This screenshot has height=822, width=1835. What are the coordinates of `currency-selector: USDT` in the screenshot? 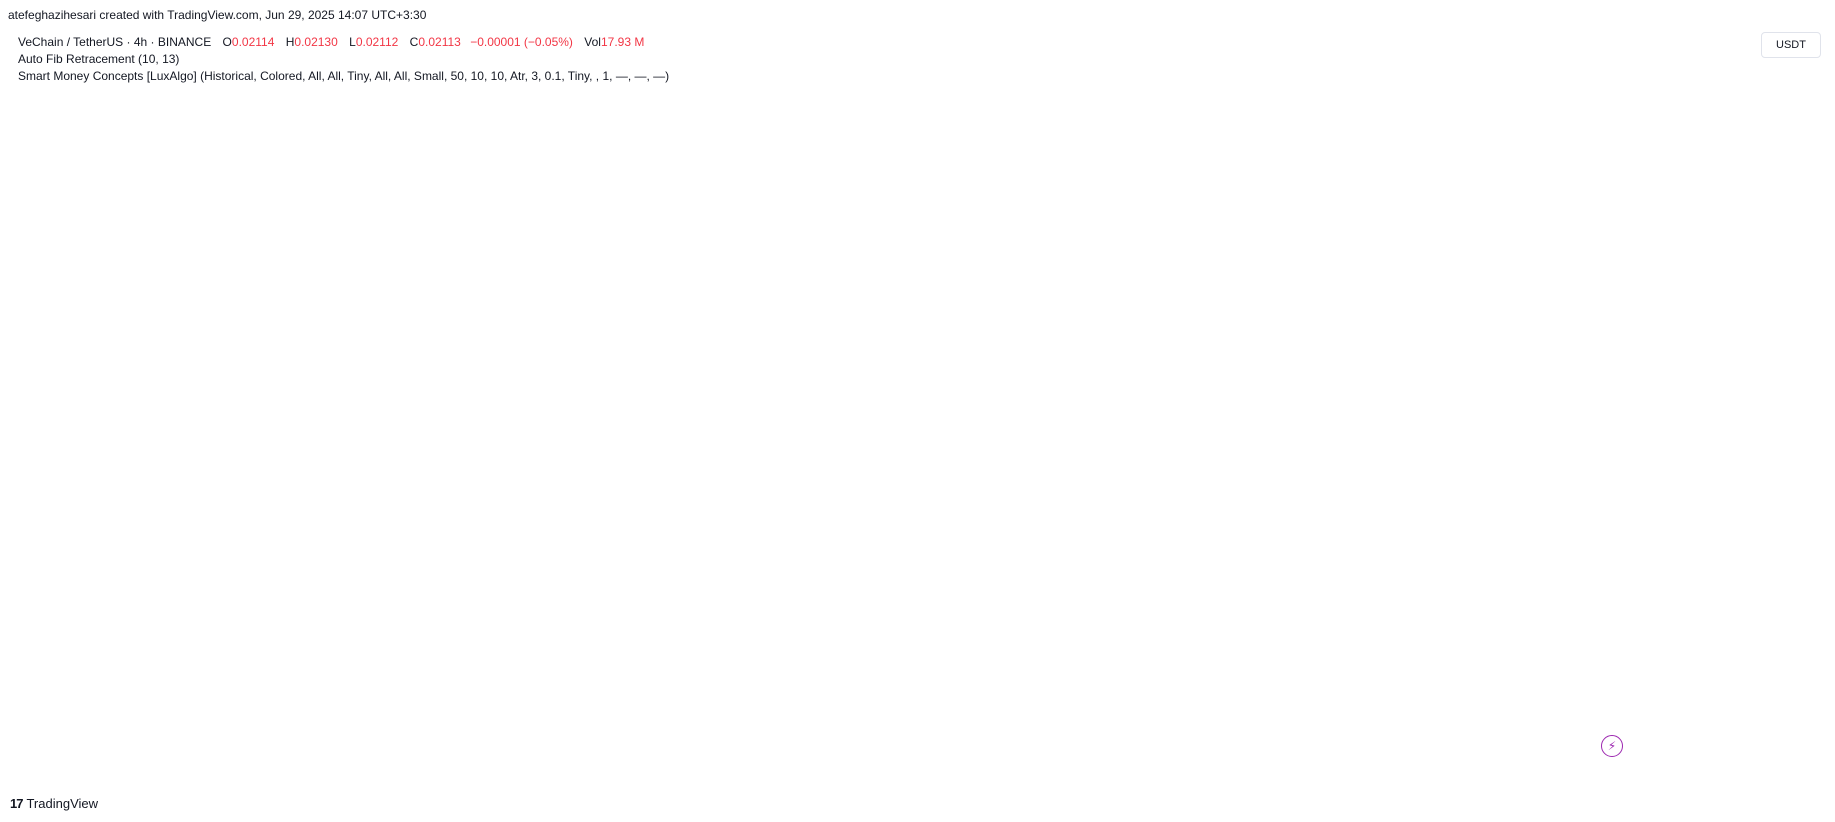 It's located at (1791, 45).